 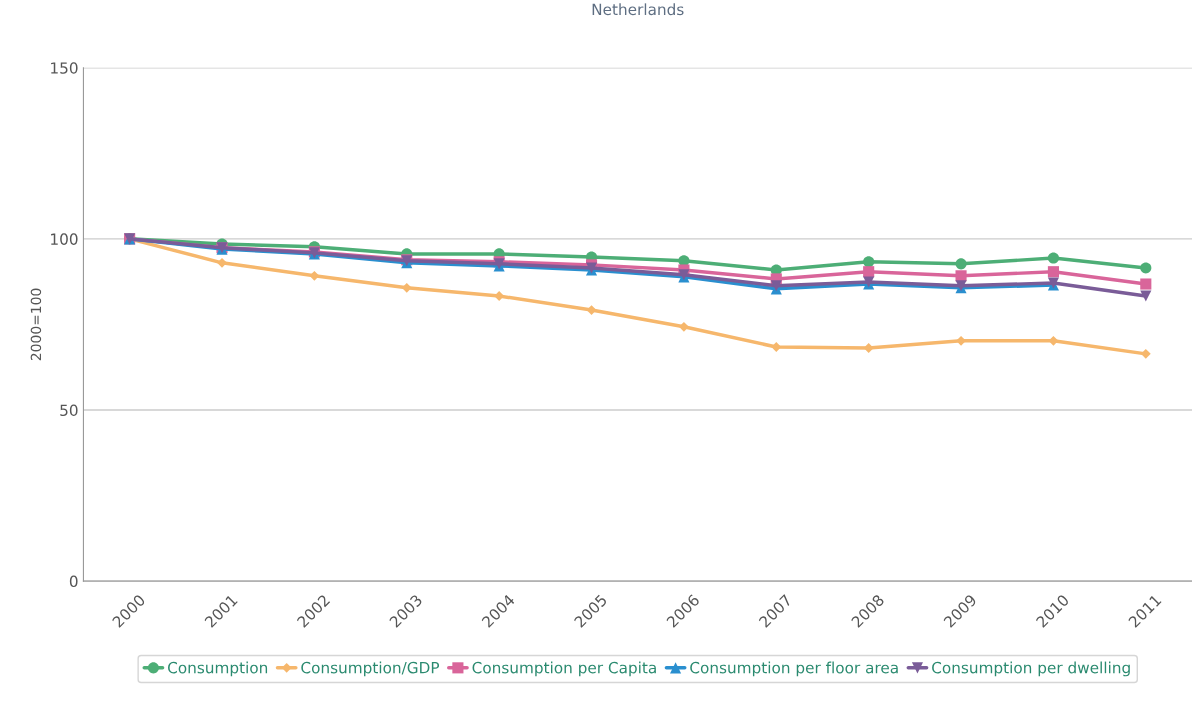 What do you see at coordinates (564, 669) in the screenshot?
I see `legend-label: Consumption per Capita` at bounding box center [564, 669].